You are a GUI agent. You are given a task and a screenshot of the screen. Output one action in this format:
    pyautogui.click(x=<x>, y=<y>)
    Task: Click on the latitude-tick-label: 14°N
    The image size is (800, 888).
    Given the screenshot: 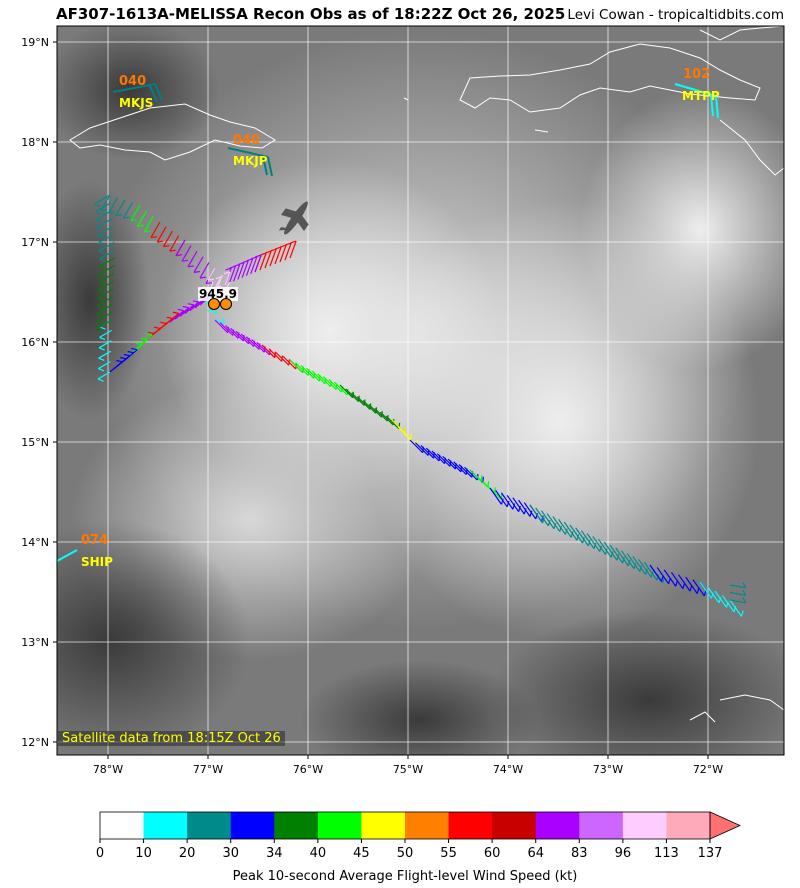 What is the action you would take?
    pyautogui.click(x=35, y=542)
    